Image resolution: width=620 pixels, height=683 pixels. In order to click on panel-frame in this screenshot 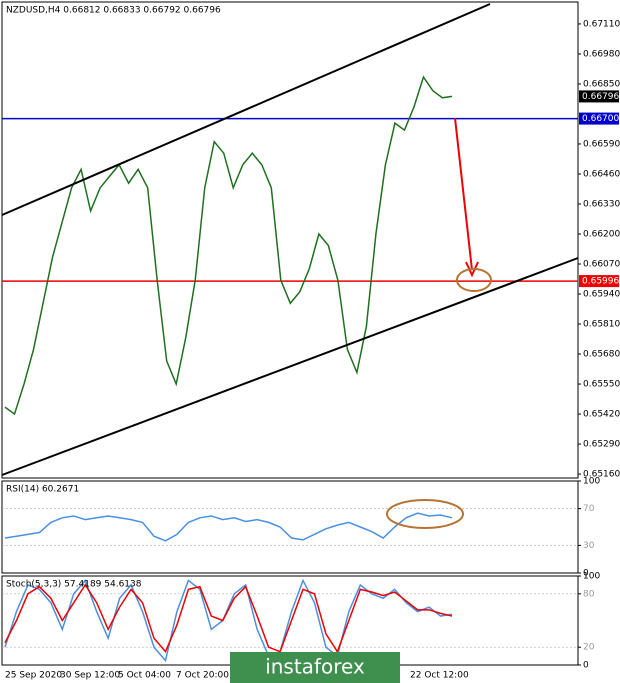, I will do `click(290, 527)`.